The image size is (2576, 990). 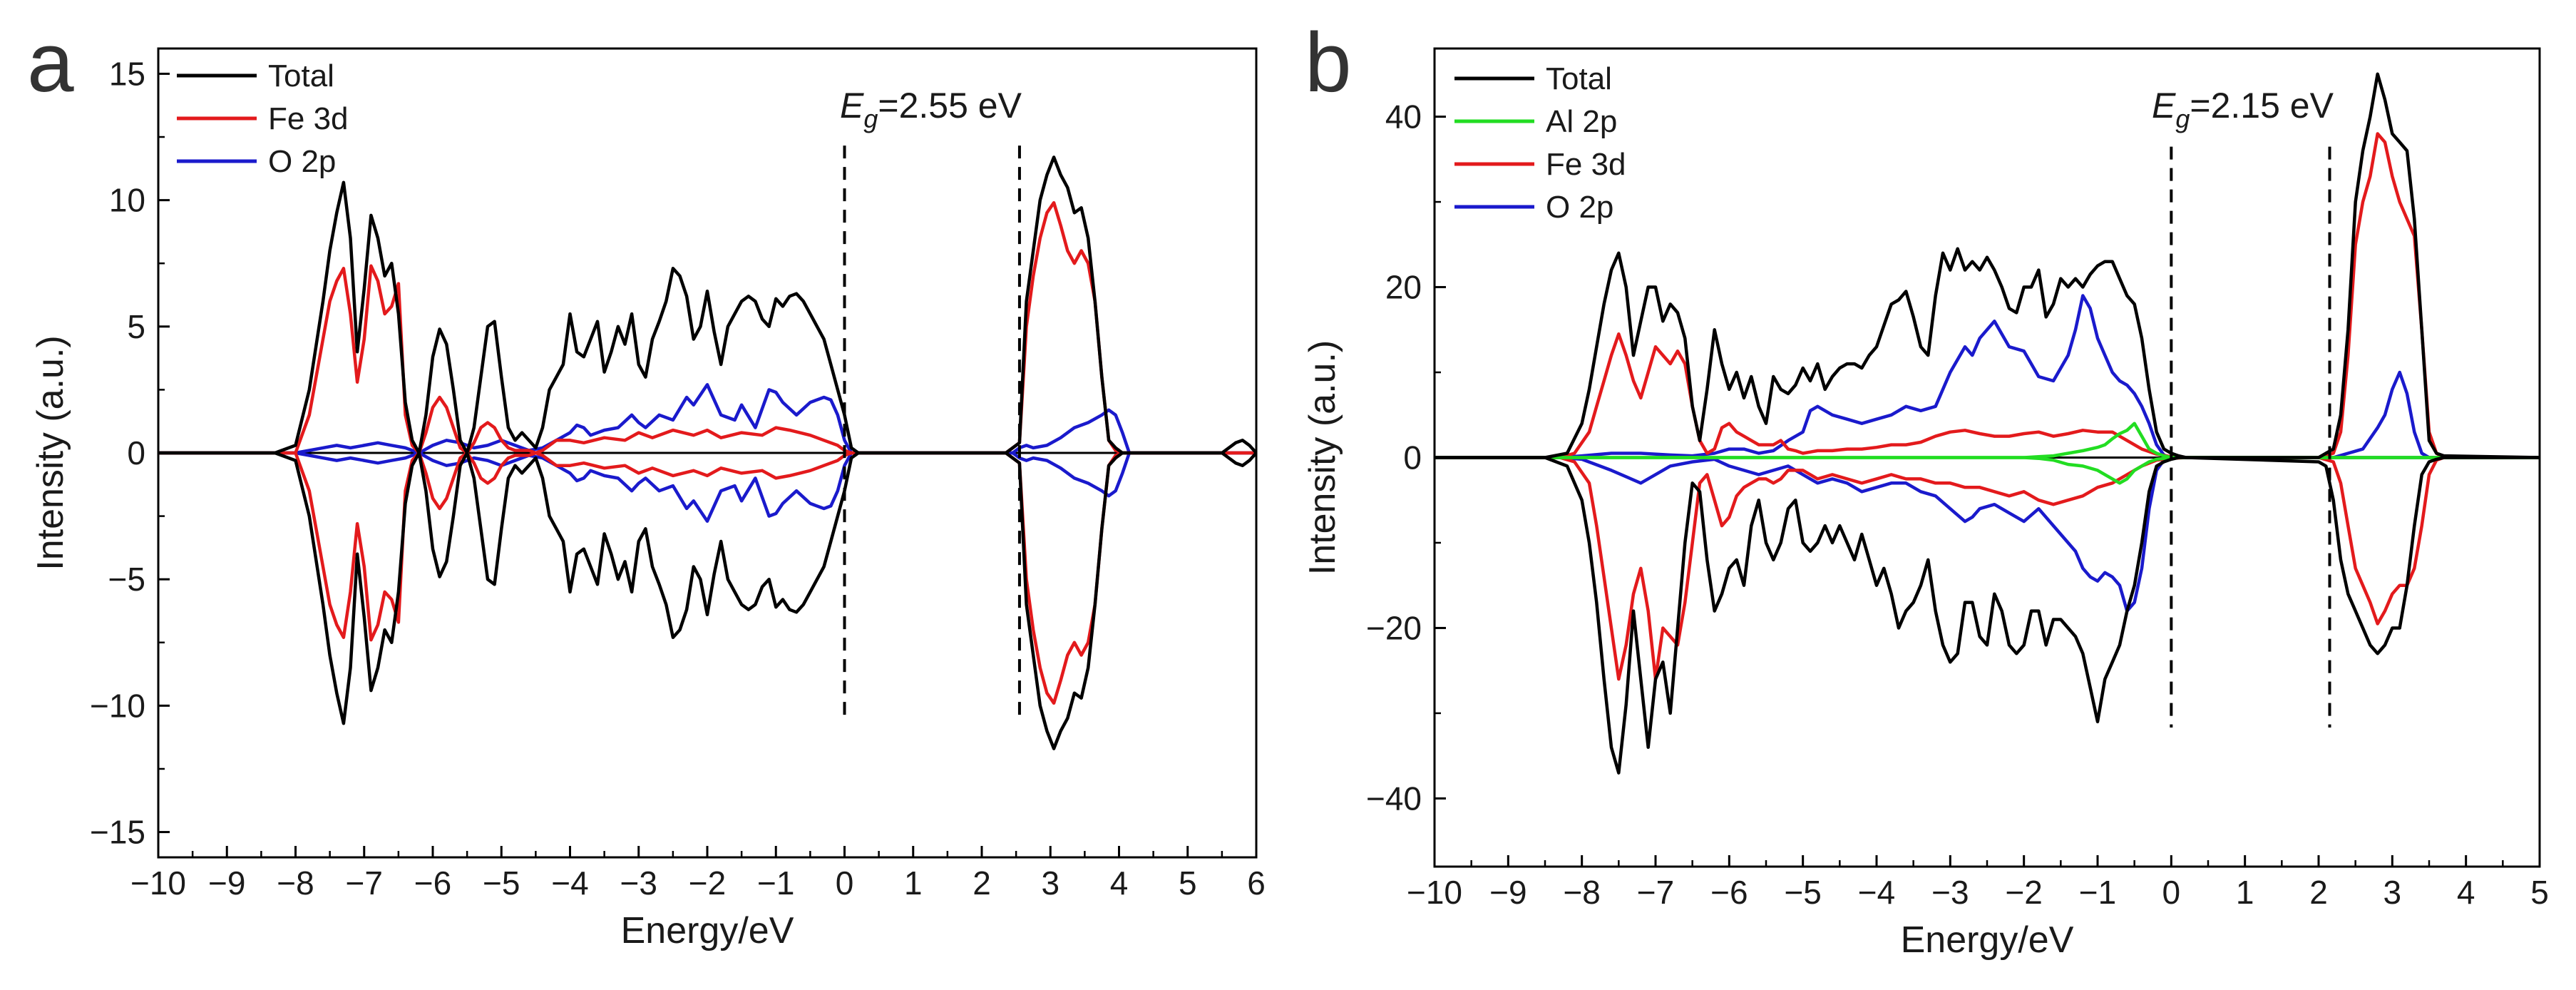 What do you see at coordinates (226, 883) in the screenshot?
I see `panel-a-x-tick-label: −9` at bounding box center [226, 883].